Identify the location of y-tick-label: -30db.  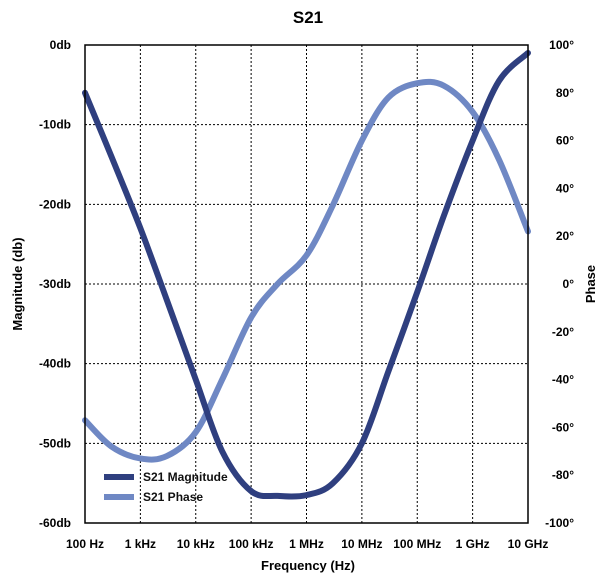
(55, 284).